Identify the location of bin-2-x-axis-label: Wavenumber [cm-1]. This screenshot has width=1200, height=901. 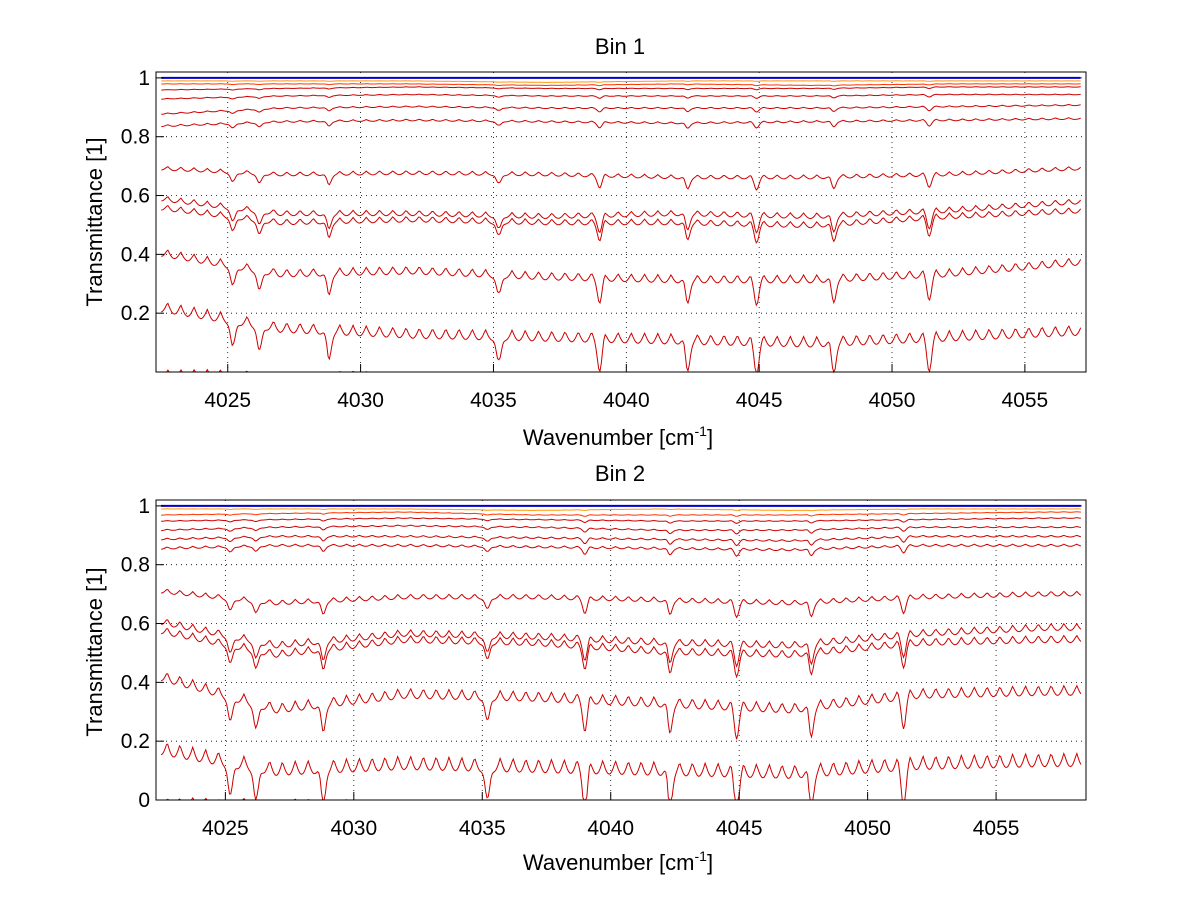
(618, 861).